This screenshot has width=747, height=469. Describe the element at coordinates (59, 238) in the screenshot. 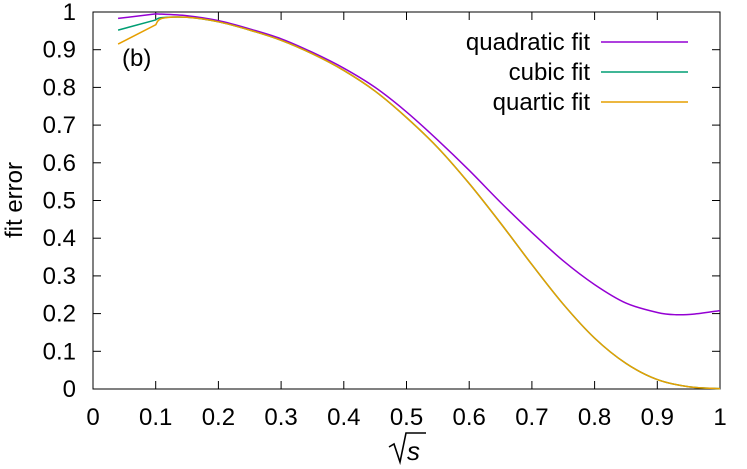

I see `y-tick-label: 0.4` at that location.